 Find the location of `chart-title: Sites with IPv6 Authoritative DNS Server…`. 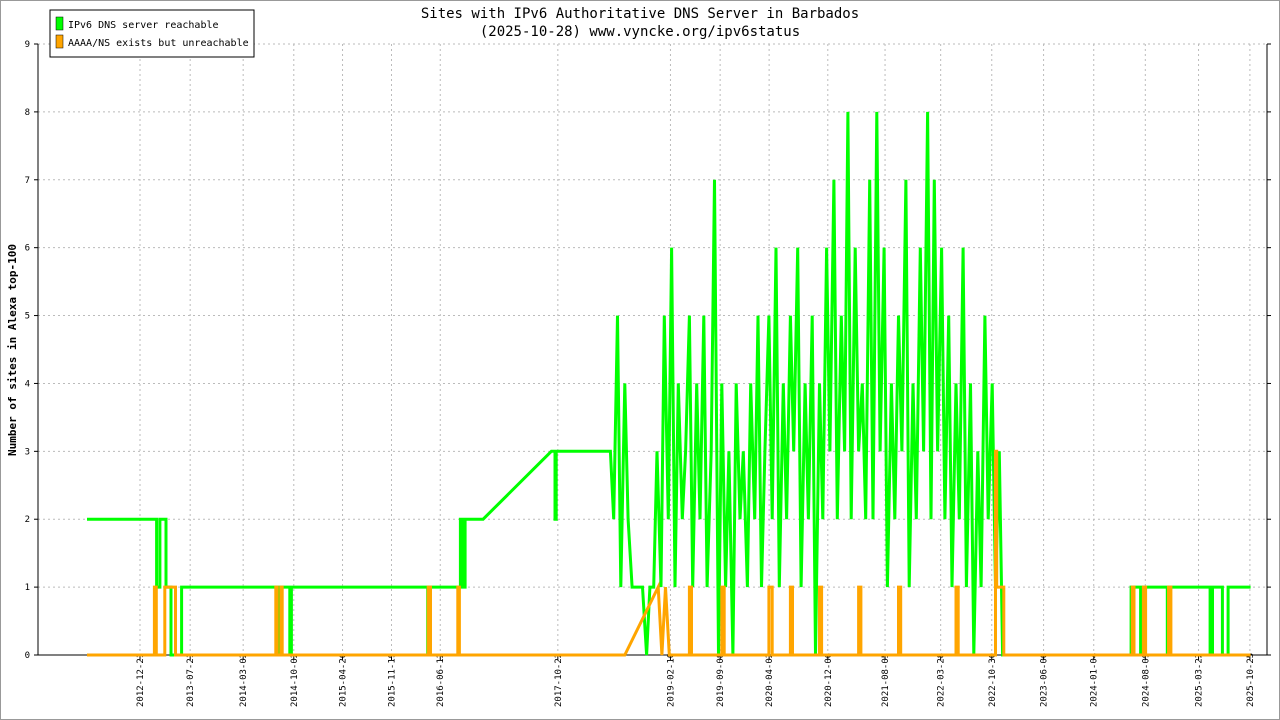

chart-title: Sites with IPv6 Authoritative DNS Server… is located at coordinates (640, 14).